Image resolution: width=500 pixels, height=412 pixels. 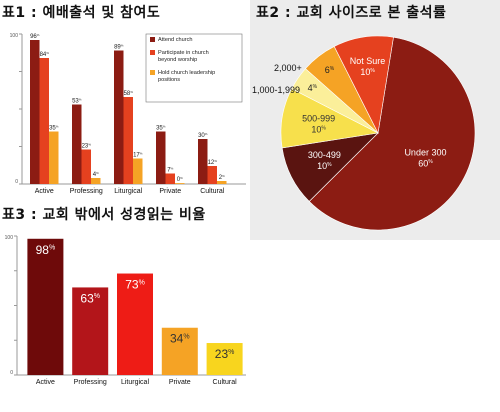 I want to click on legend-label: Hold church leadership positions, so click(x=186, y=76).